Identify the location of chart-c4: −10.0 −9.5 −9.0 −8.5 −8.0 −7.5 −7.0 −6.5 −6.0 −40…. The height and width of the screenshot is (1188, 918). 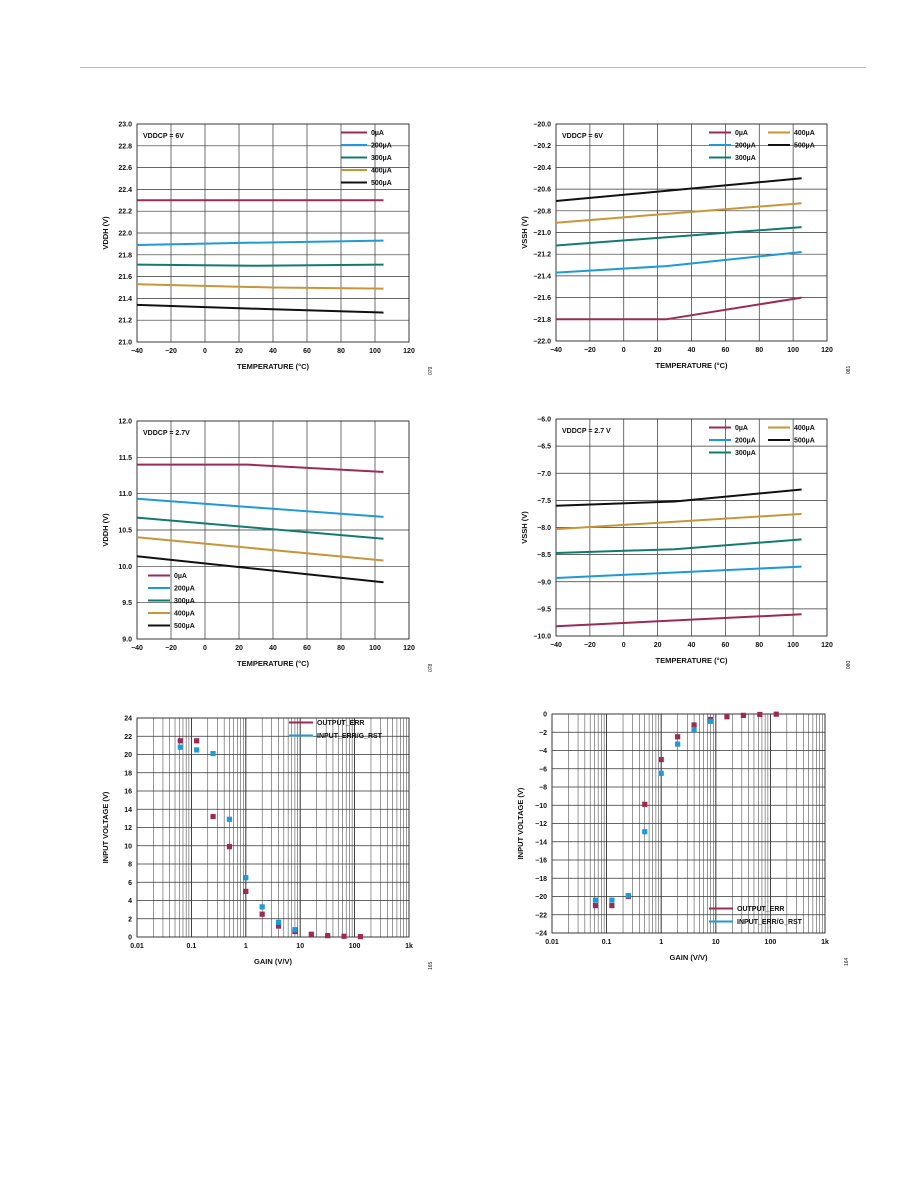
(686, 543).